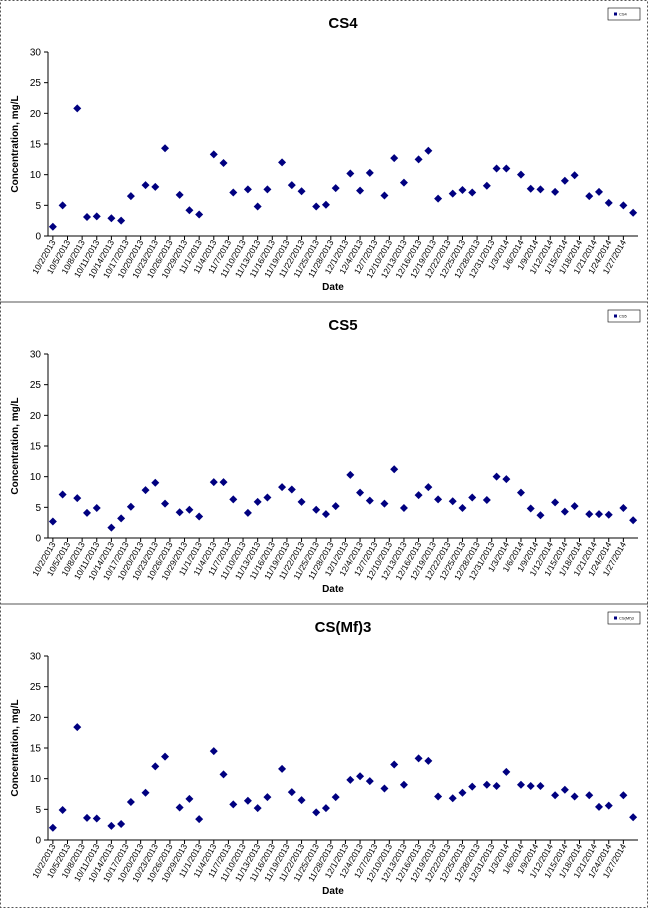 This screenshot has height=908, width=648. What do you see at coordinates (343, 23) in the screenshot?
I see `chart-title: CS4` at bounding box center [343, 23].